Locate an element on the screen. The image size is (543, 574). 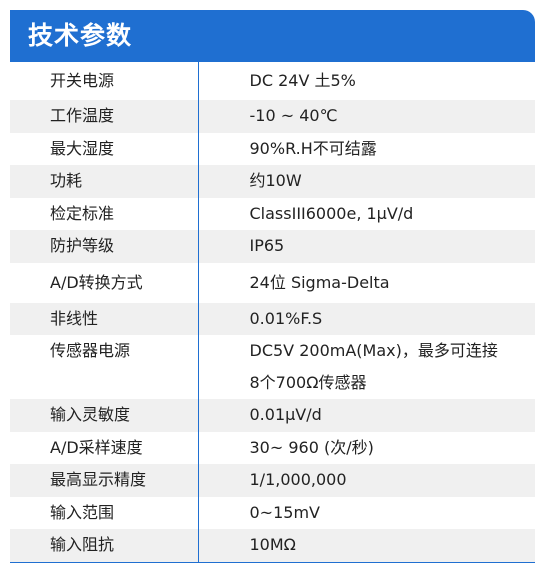
row-value: 30~ 960 (次/秒) is located at coordinates (366, 447).